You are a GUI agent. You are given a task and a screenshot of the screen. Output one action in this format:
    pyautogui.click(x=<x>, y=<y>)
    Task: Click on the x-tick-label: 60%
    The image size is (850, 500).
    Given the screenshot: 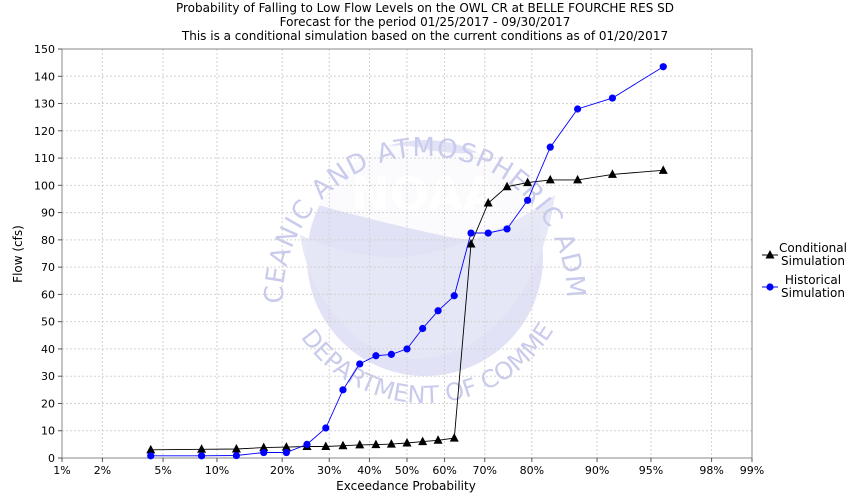 What is the action you would take?
    pyautogui.click(x=444, y=470)
    